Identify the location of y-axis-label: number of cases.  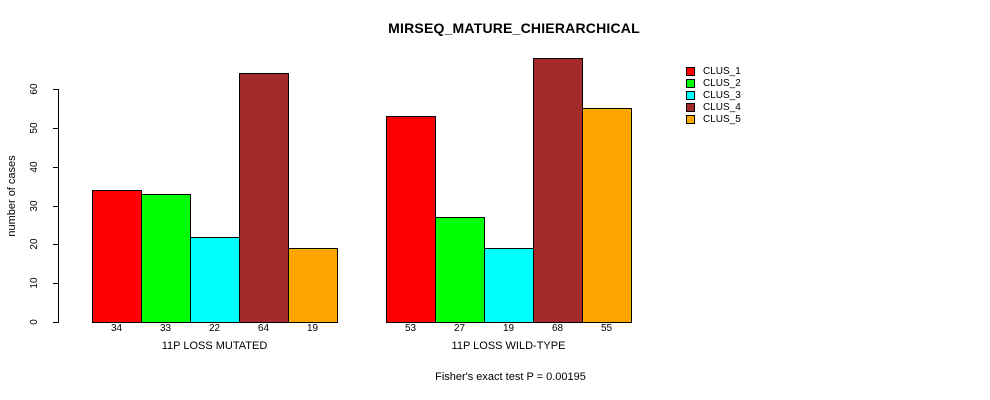
(12, 196).